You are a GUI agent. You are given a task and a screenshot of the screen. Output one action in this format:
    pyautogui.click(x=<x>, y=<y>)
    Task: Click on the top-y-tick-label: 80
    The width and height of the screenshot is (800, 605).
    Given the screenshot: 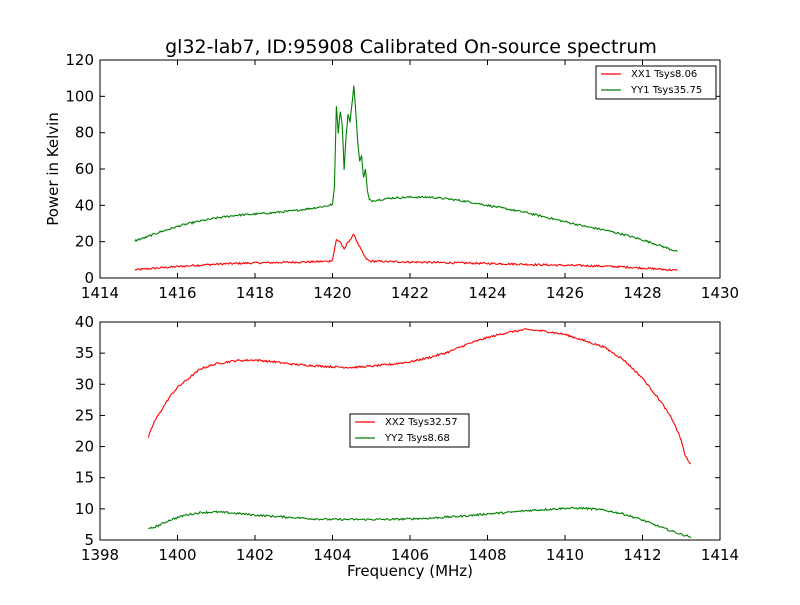 What is the action you would take?
    pyautogui.click(x=84, y=133)
    